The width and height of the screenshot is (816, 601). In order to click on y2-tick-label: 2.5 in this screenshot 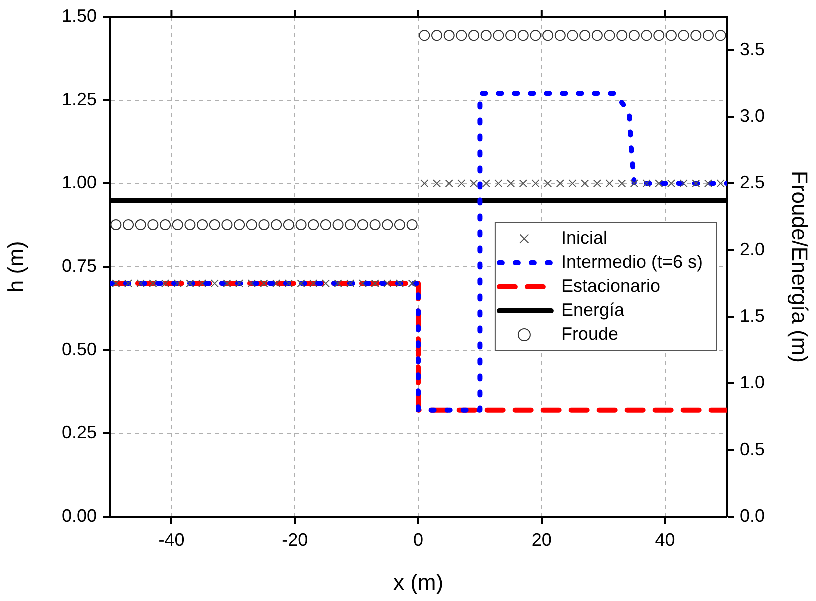, I will do `click(753, 182)`.